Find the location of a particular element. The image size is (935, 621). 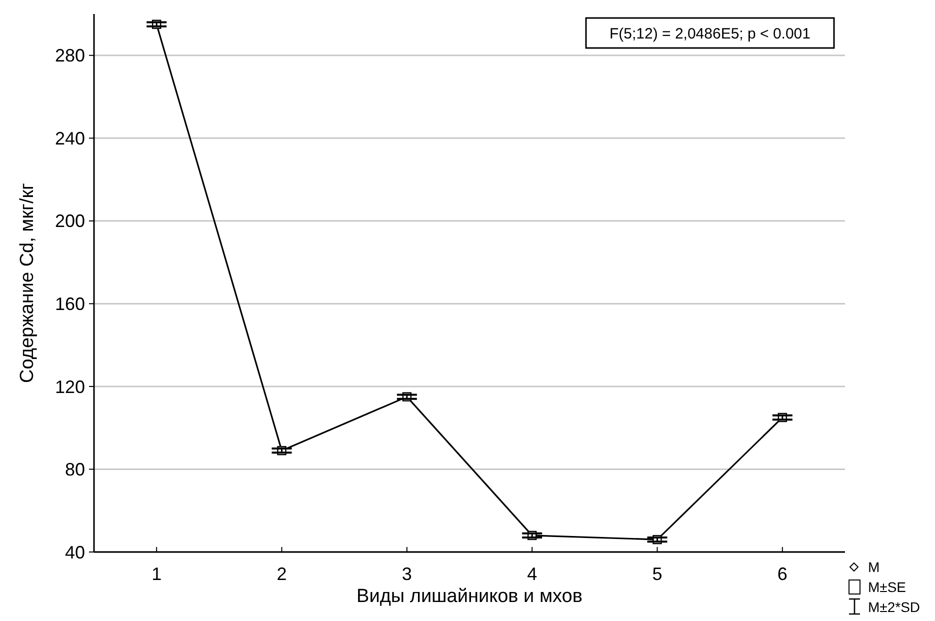

y-tick-label: 240 is located at coordinates (69, 138).